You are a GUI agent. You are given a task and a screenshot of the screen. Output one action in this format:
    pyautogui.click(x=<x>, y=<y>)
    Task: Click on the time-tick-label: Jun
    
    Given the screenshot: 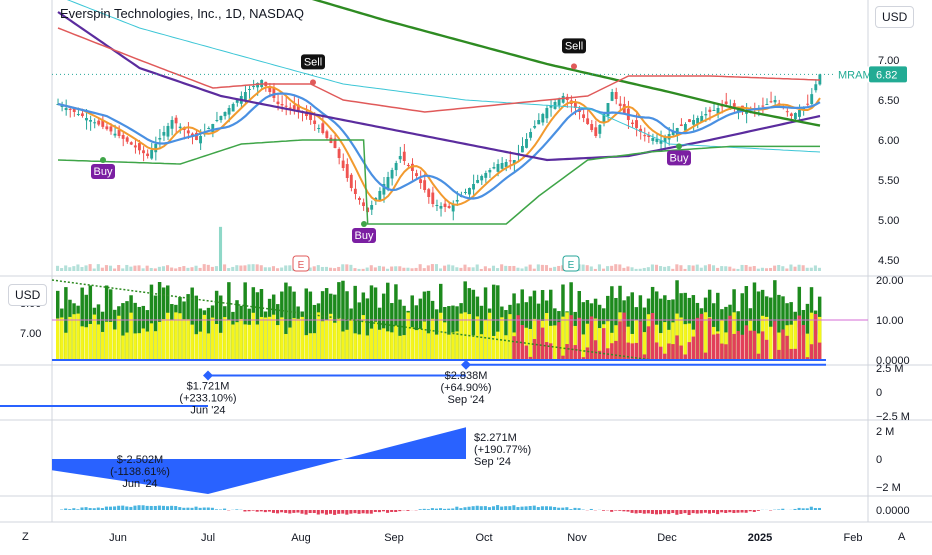 What is the action you would take?
    pyautogui.click(x=118, y=538)
    